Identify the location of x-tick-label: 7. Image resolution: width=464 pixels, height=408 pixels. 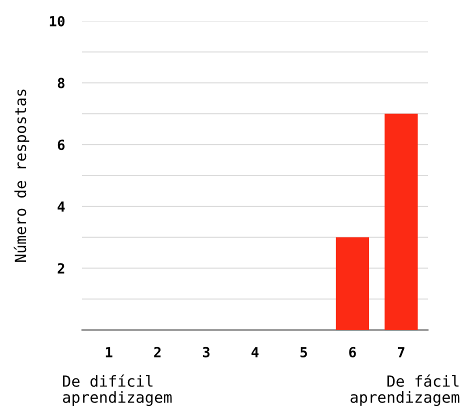
(401, 352).